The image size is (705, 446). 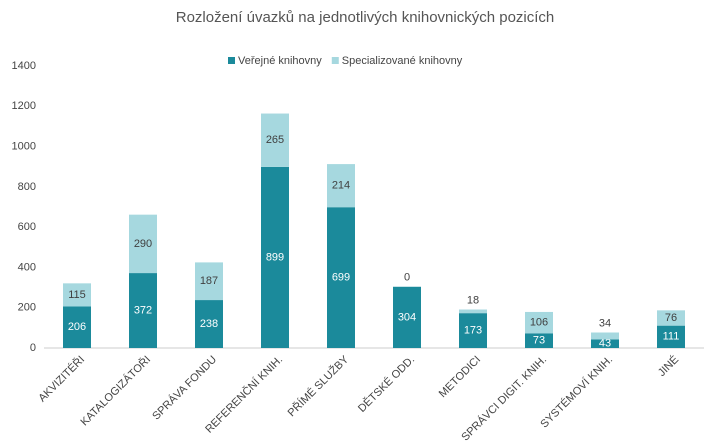 I want to click on x-tick-label: KATALOGIZÁTOŘI, so click(x=115, y=390).